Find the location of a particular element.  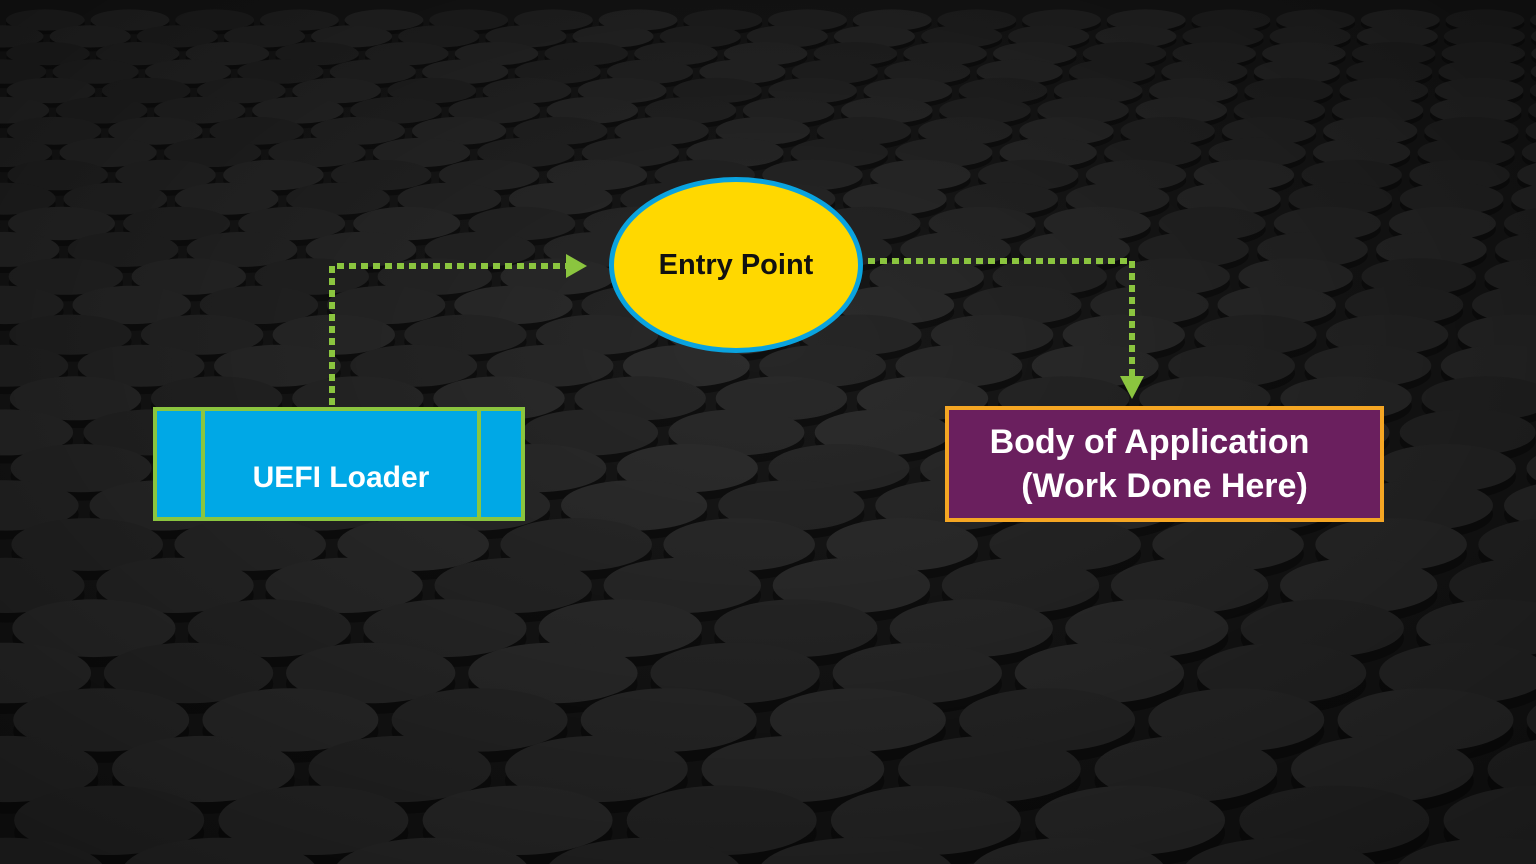

uefi-loader-left-bar is located at coordinates (203, 464).